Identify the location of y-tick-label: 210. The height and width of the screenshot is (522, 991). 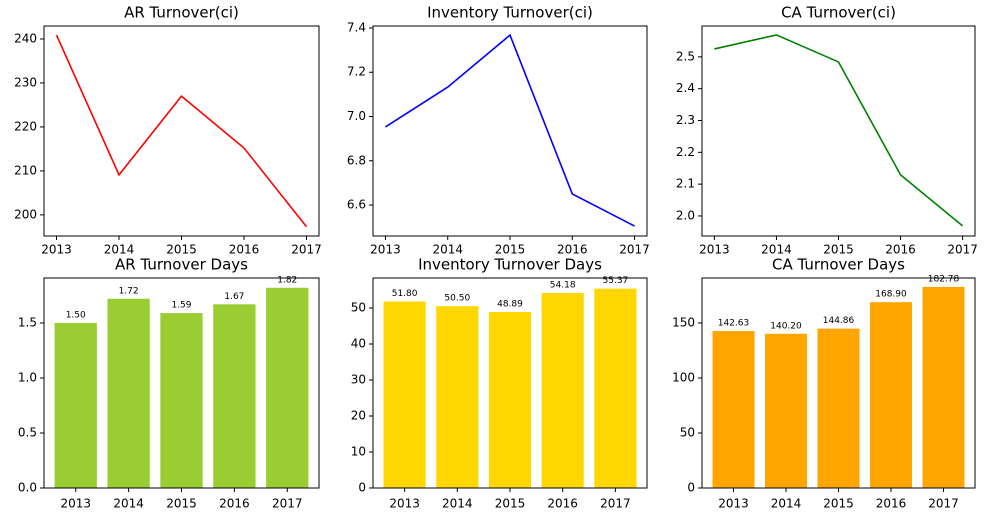
(25, 170).